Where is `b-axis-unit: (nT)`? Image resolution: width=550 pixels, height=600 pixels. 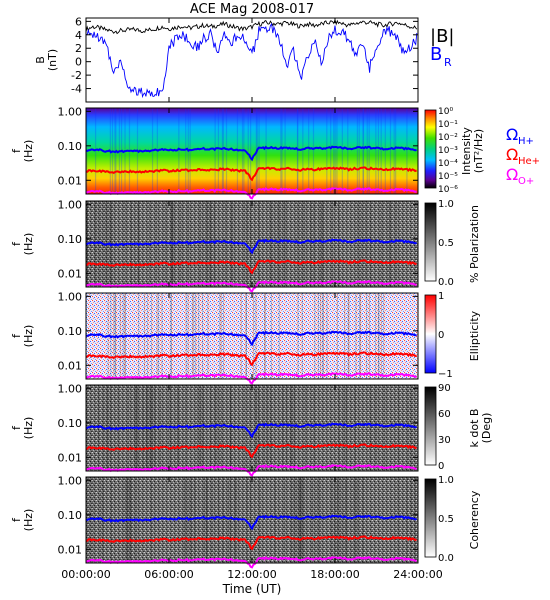
b-axis-unit: (nT) is located at coordinates (52, 60).